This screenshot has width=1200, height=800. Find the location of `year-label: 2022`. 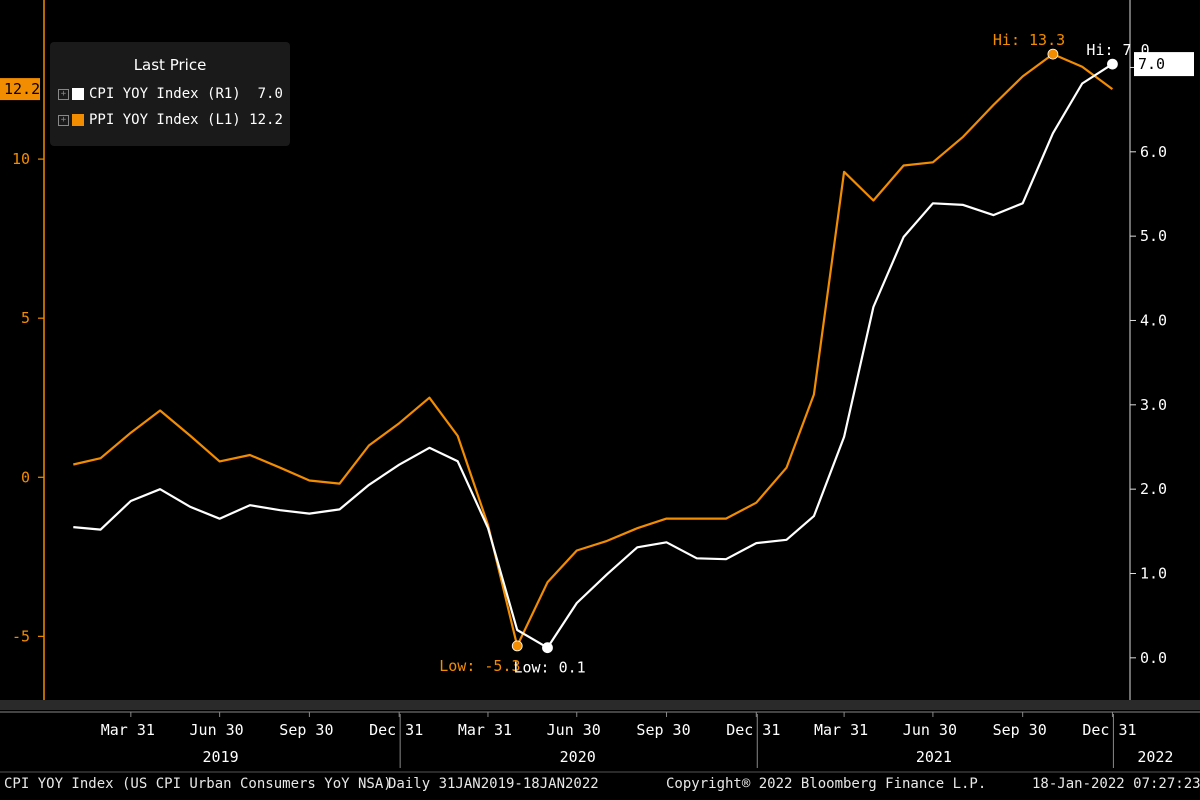

year-label: 2022 is located at coordinates (1155, 757).